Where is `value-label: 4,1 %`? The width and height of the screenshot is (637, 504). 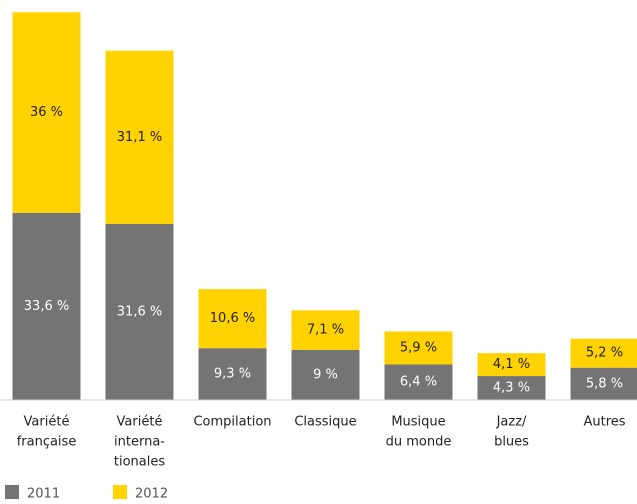 value-label: 4,1 % is located at coordinates (511, 364).